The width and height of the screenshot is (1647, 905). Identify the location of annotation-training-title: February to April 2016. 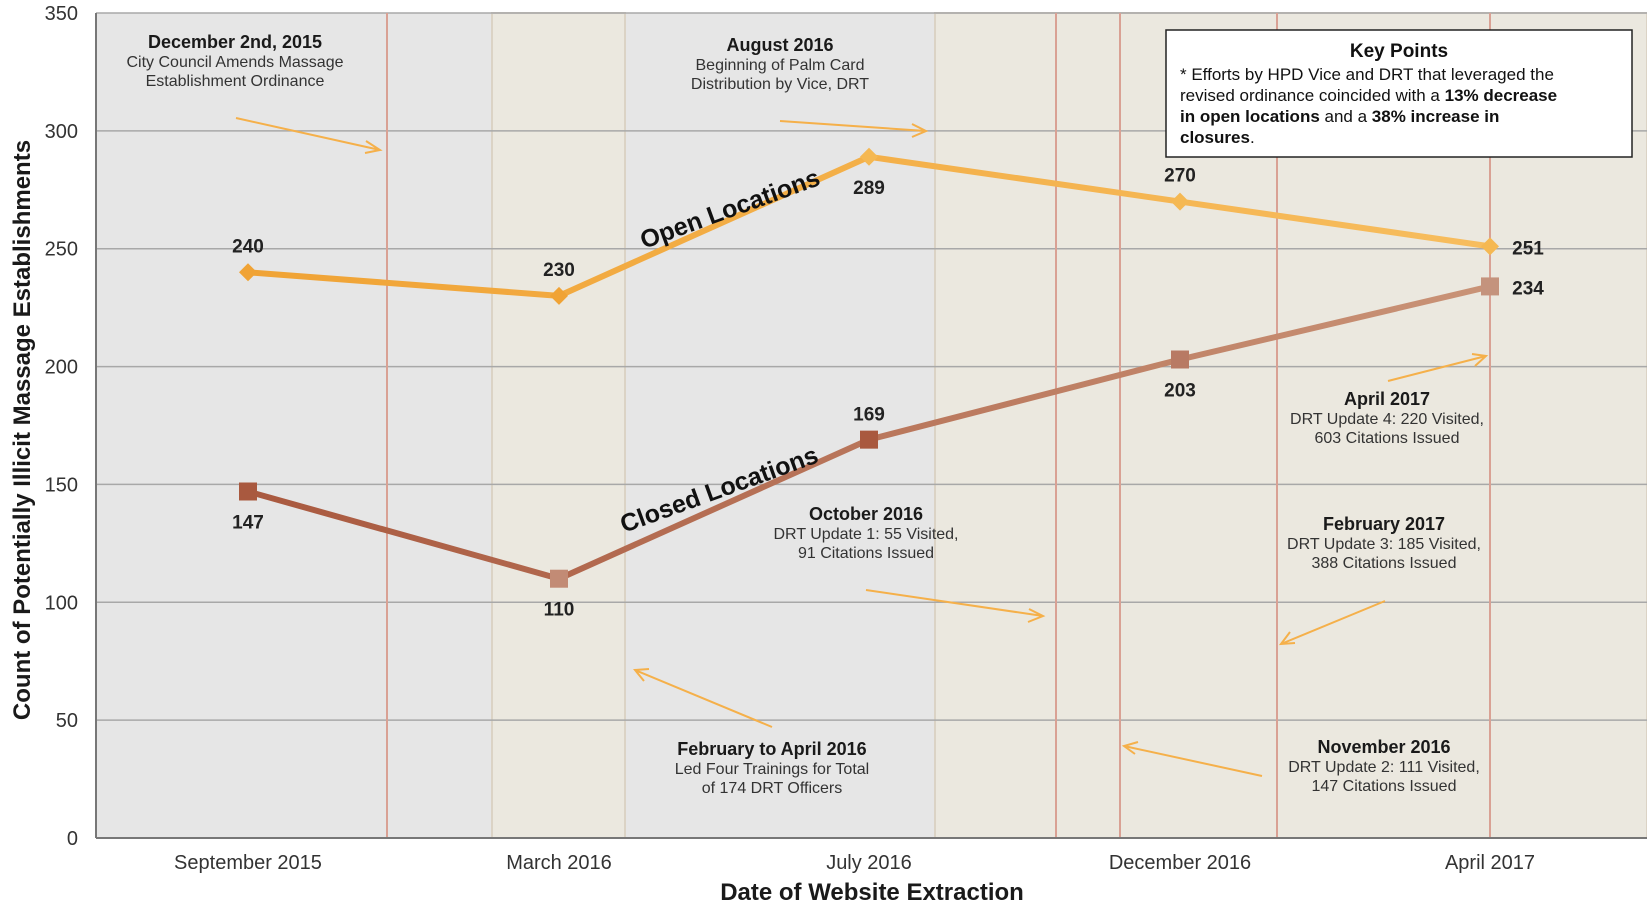
(771, 749).